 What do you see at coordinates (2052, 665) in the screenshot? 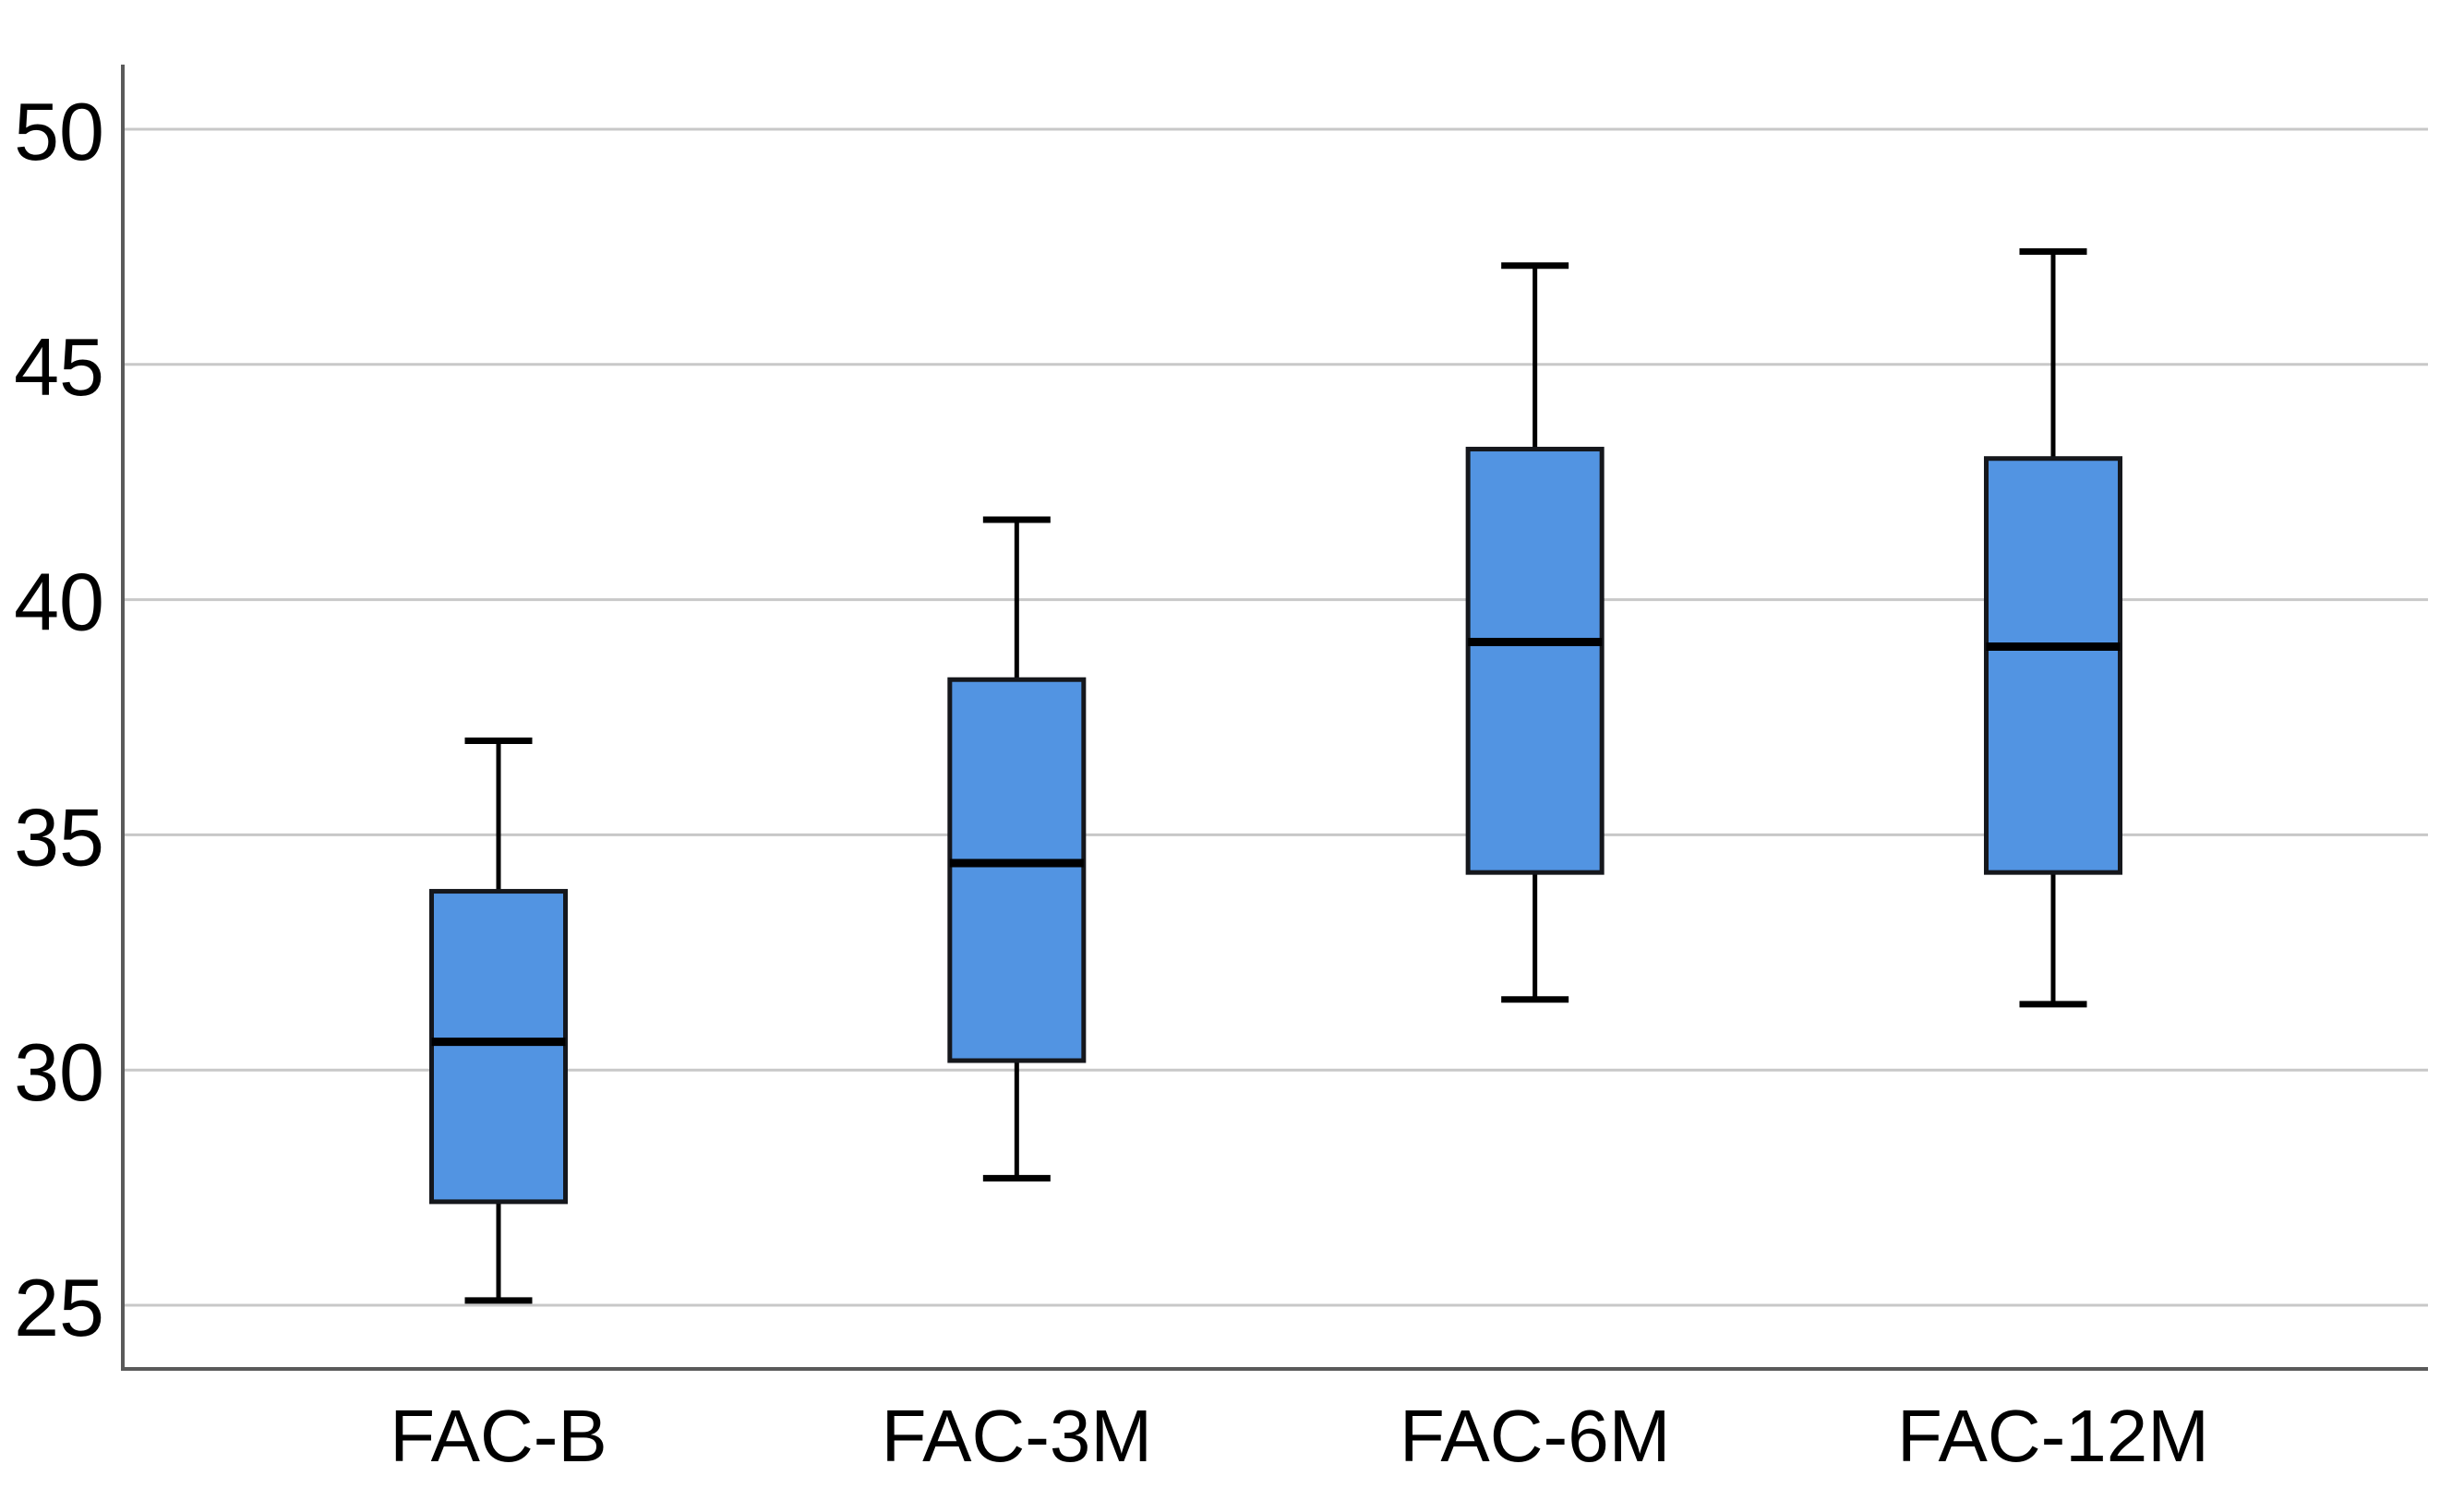
I see `iqr-box-FAC-12M` at bounding box center [2052, 665].